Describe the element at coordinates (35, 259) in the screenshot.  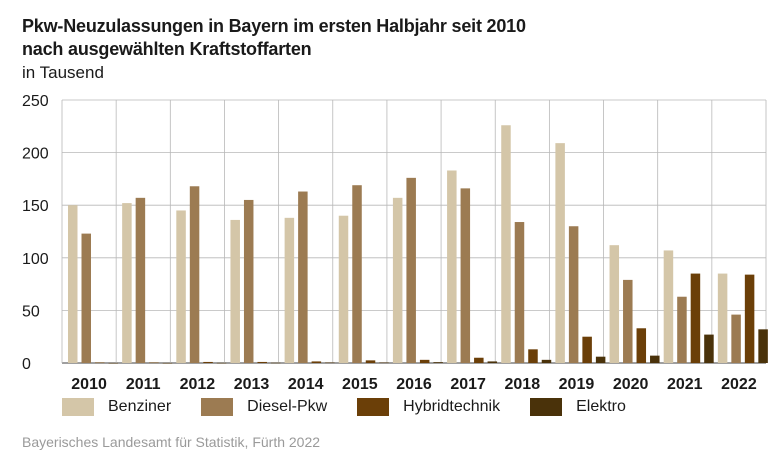
I see `y-tick-label: 100` at that location.